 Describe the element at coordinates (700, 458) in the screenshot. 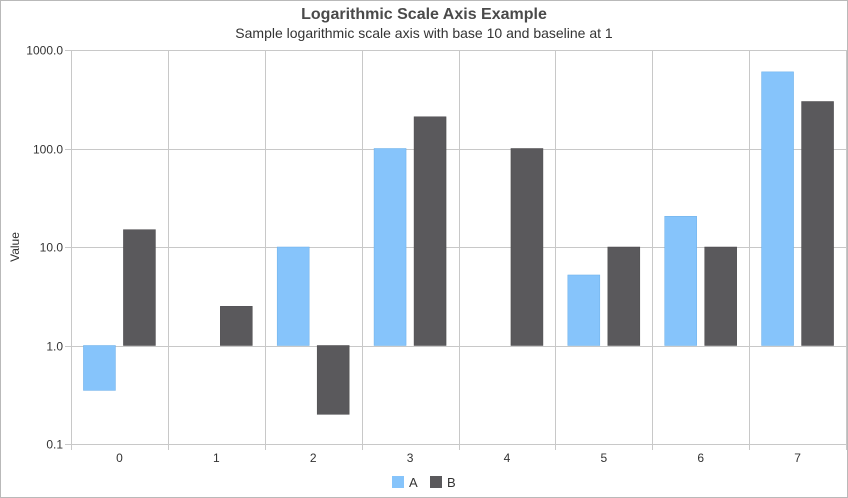

I see `x-tick-label: 6` at that location.